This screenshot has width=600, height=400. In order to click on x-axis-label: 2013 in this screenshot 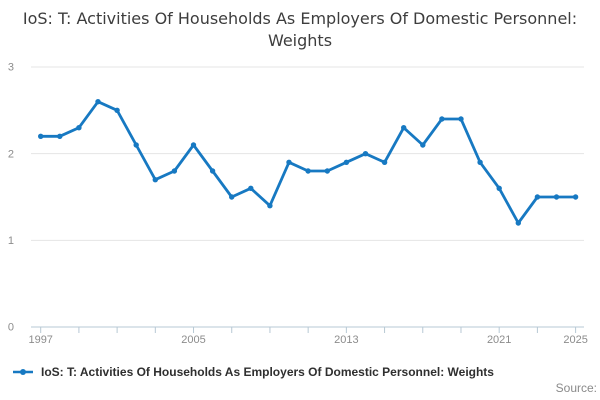, I will do `click(346, 340)`.